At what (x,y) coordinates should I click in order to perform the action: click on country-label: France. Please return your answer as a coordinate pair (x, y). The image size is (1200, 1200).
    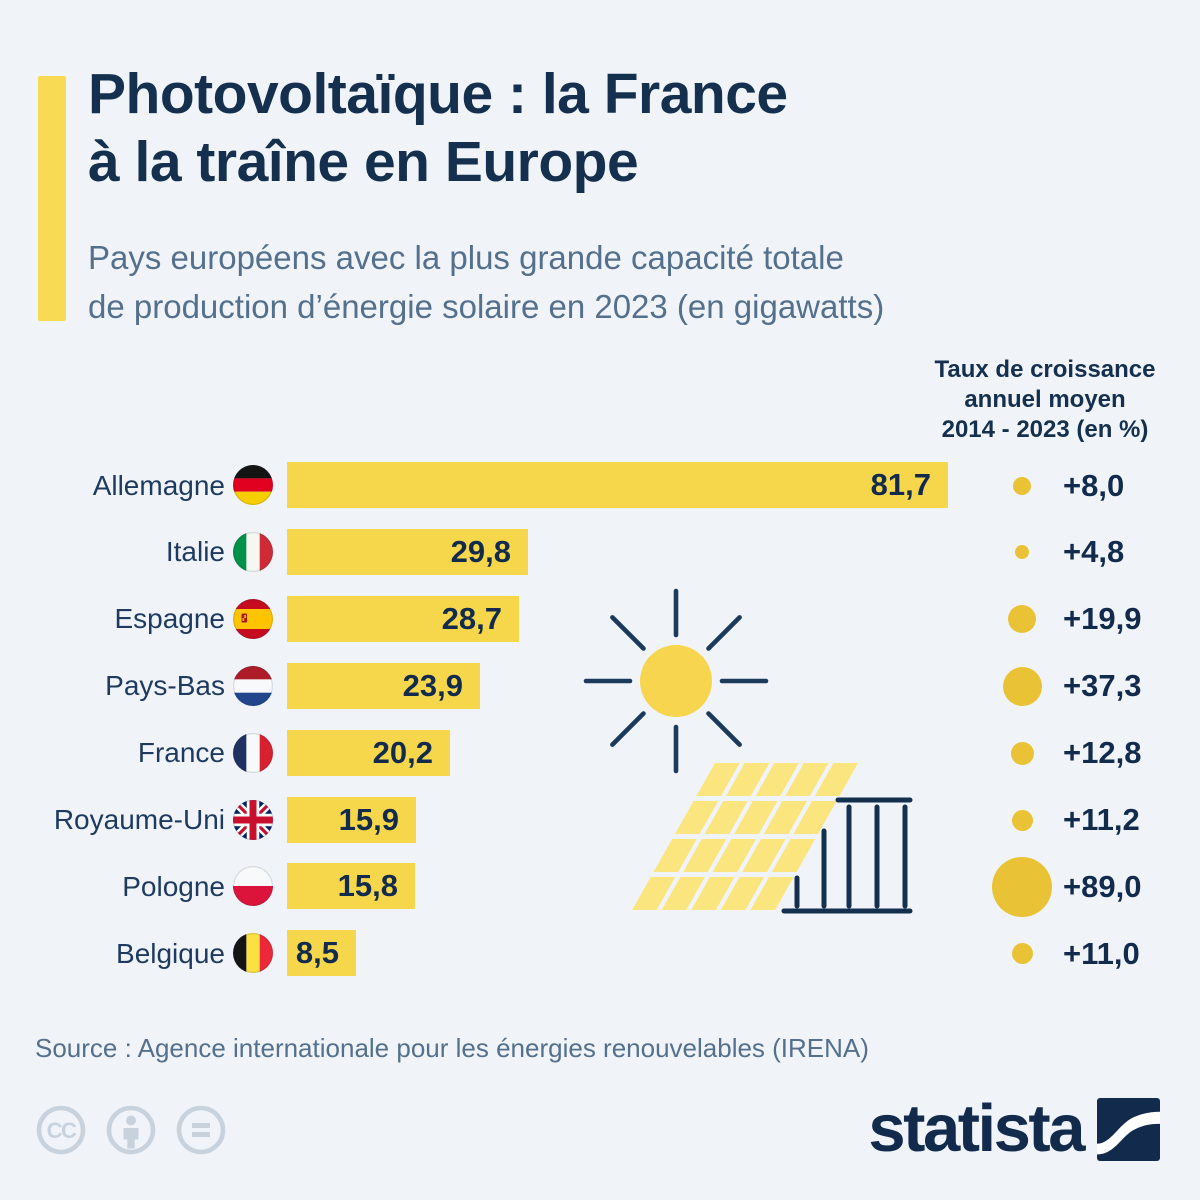
    Looking at the image, I should click on (181, 753).